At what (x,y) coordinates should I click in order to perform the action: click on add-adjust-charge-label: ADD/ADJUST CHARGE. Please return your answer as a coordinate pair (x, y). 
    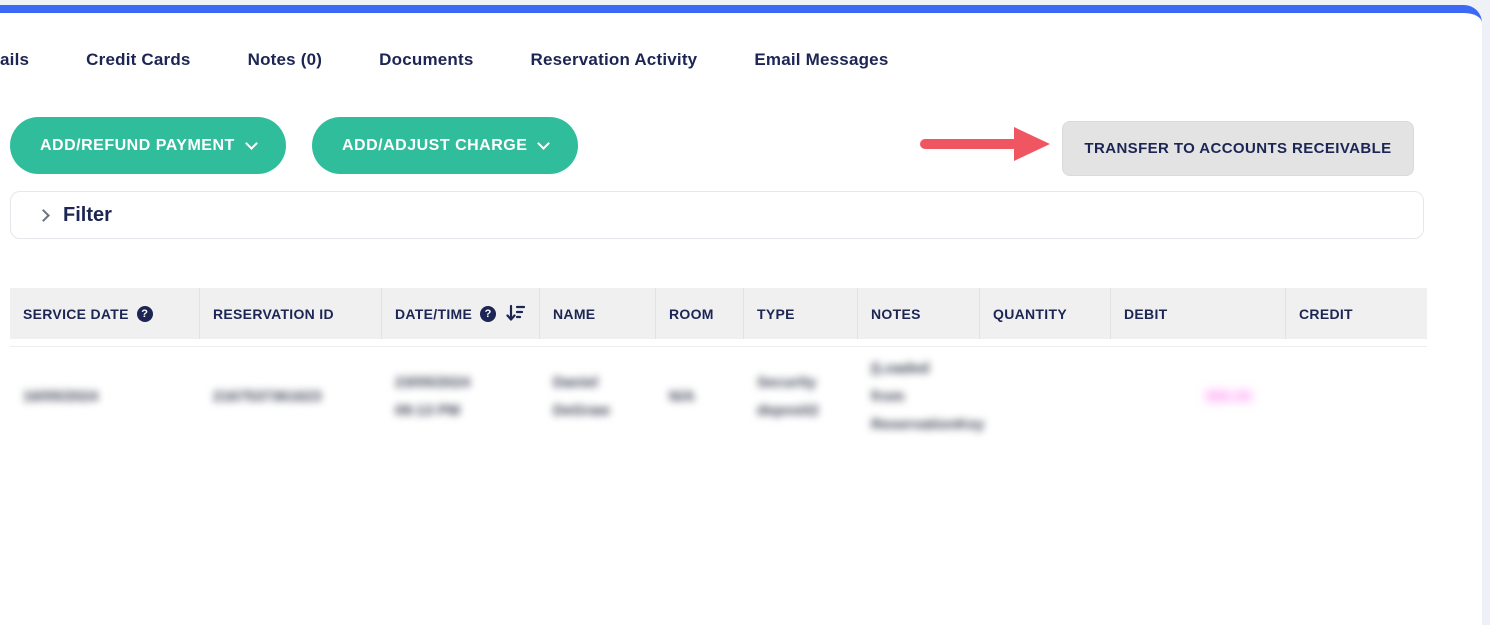
    Looking at the image, I should click on (435, 145).